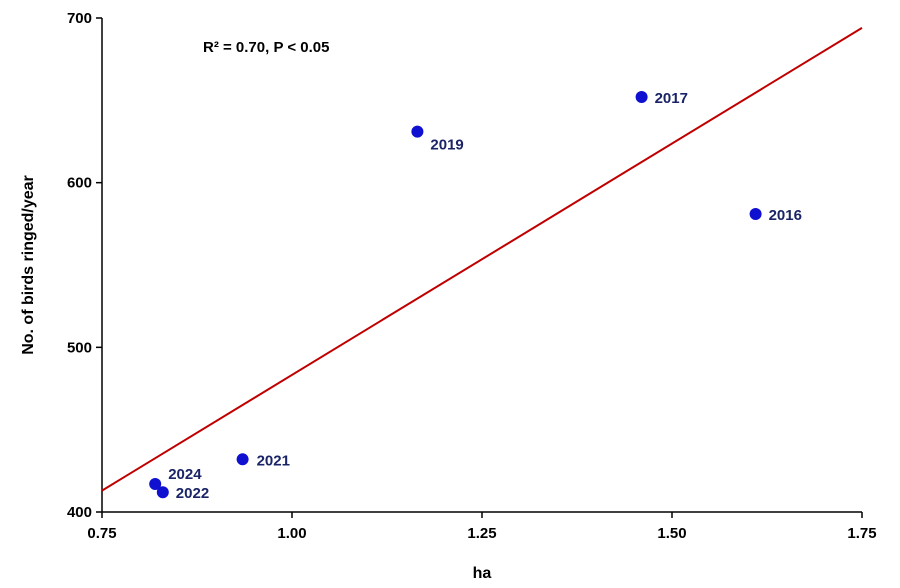 This screenshot has height=588, width=900. I want to click on point-label: 2017, so click(671, 98).